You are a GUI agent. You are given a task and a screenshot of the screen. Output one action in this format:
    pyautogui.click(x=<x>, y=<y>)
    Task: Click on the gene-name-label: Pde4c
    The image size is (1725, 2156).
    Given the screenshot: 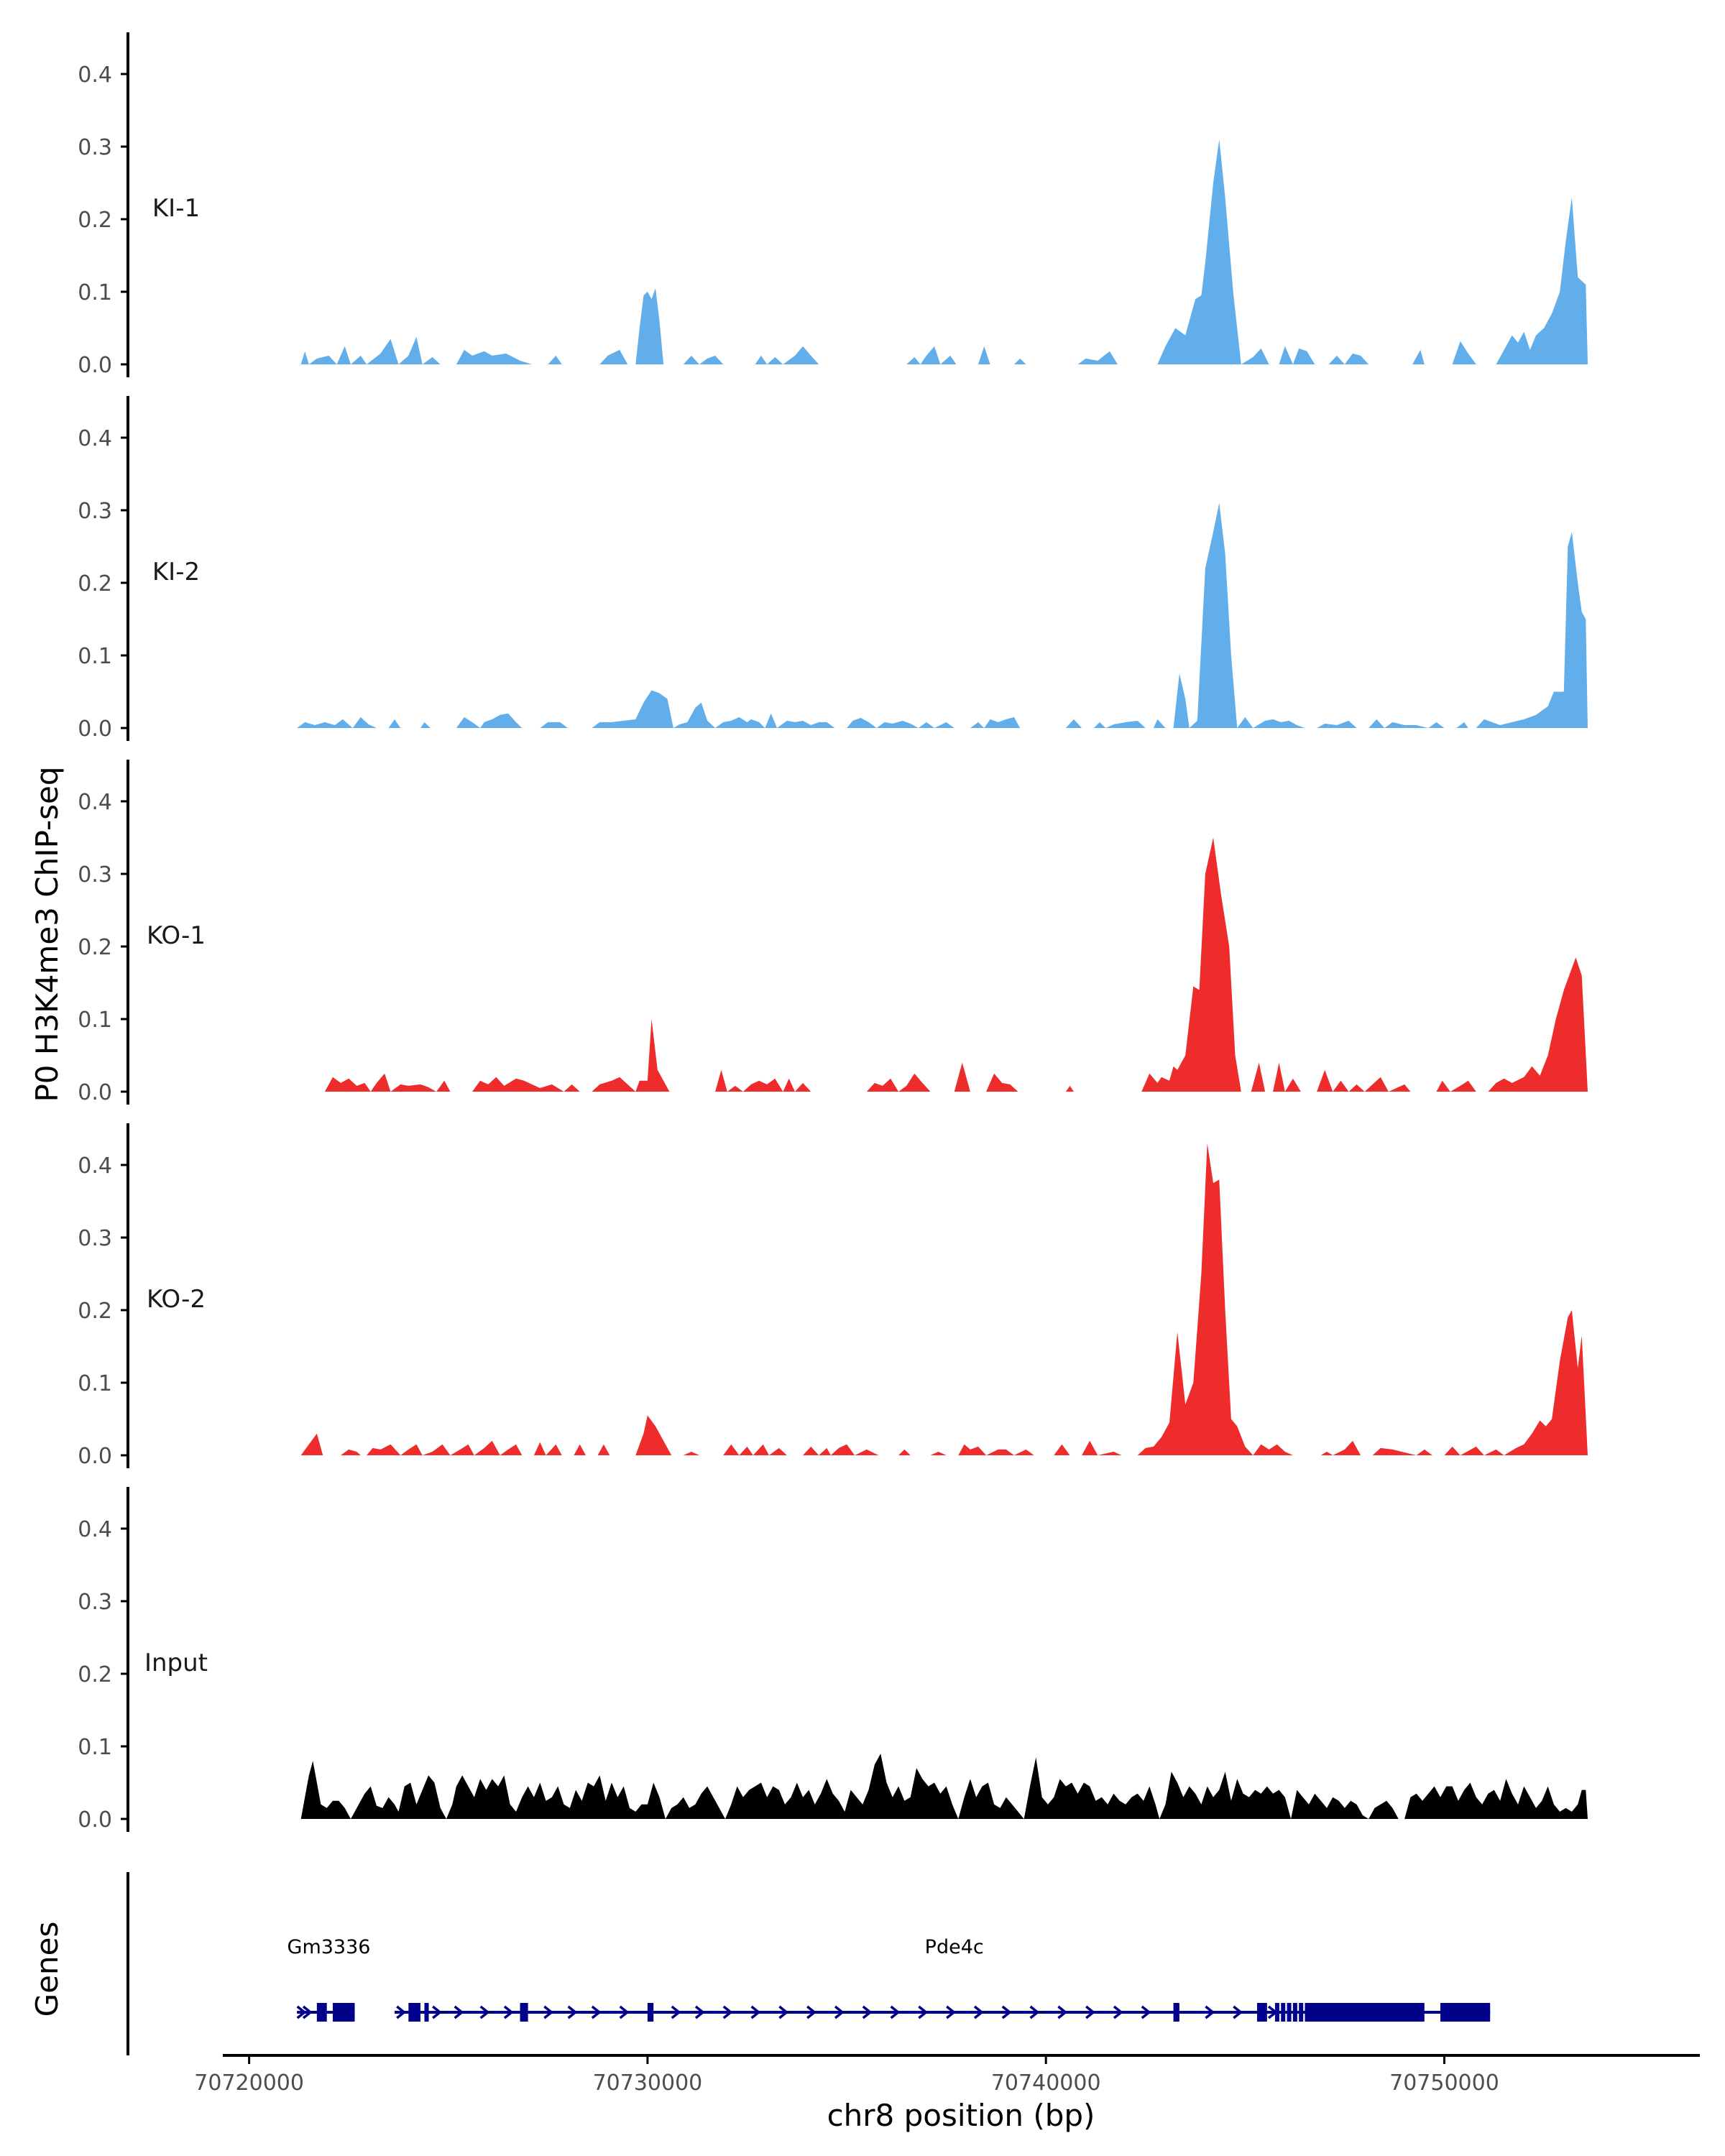 What is the action you would take?
    pyautogui.click(x=954, y=1947)
    